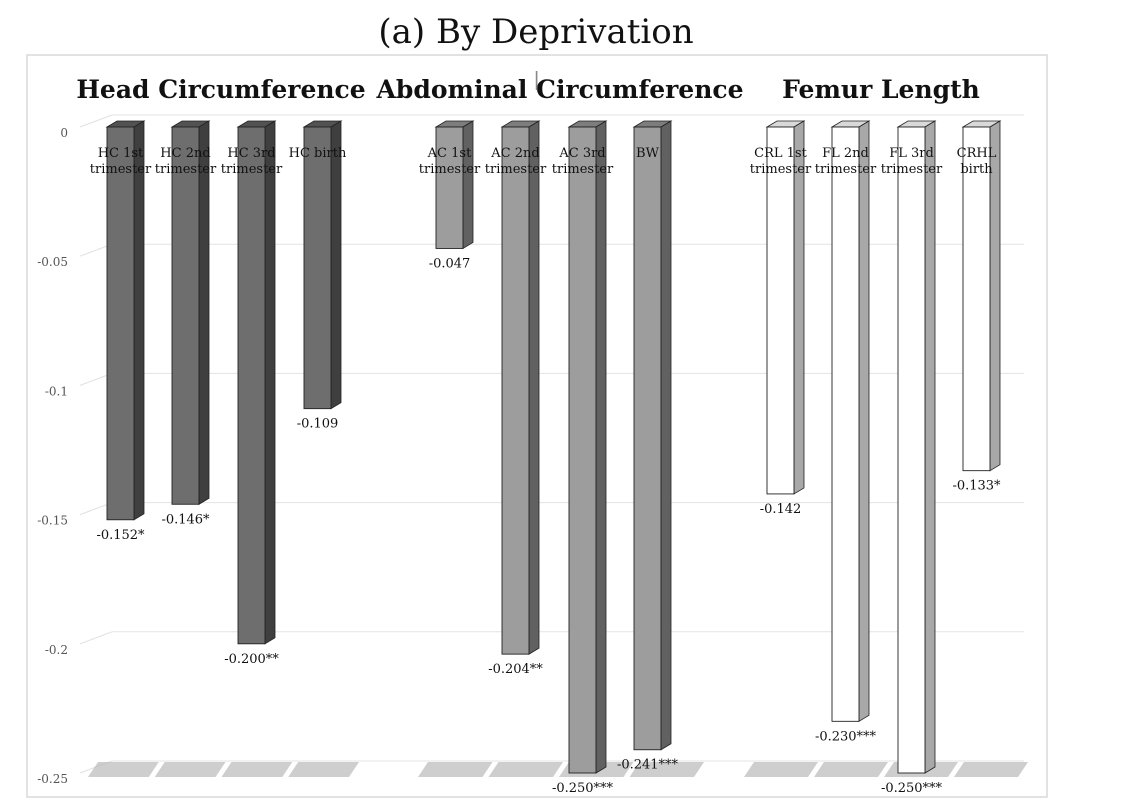 This screenshot has height=809, width=1126. What do you see at coordinates (780, 153) in the screenshot?
I see `category-label: CRL 1st` at bounding box center [780, 153].